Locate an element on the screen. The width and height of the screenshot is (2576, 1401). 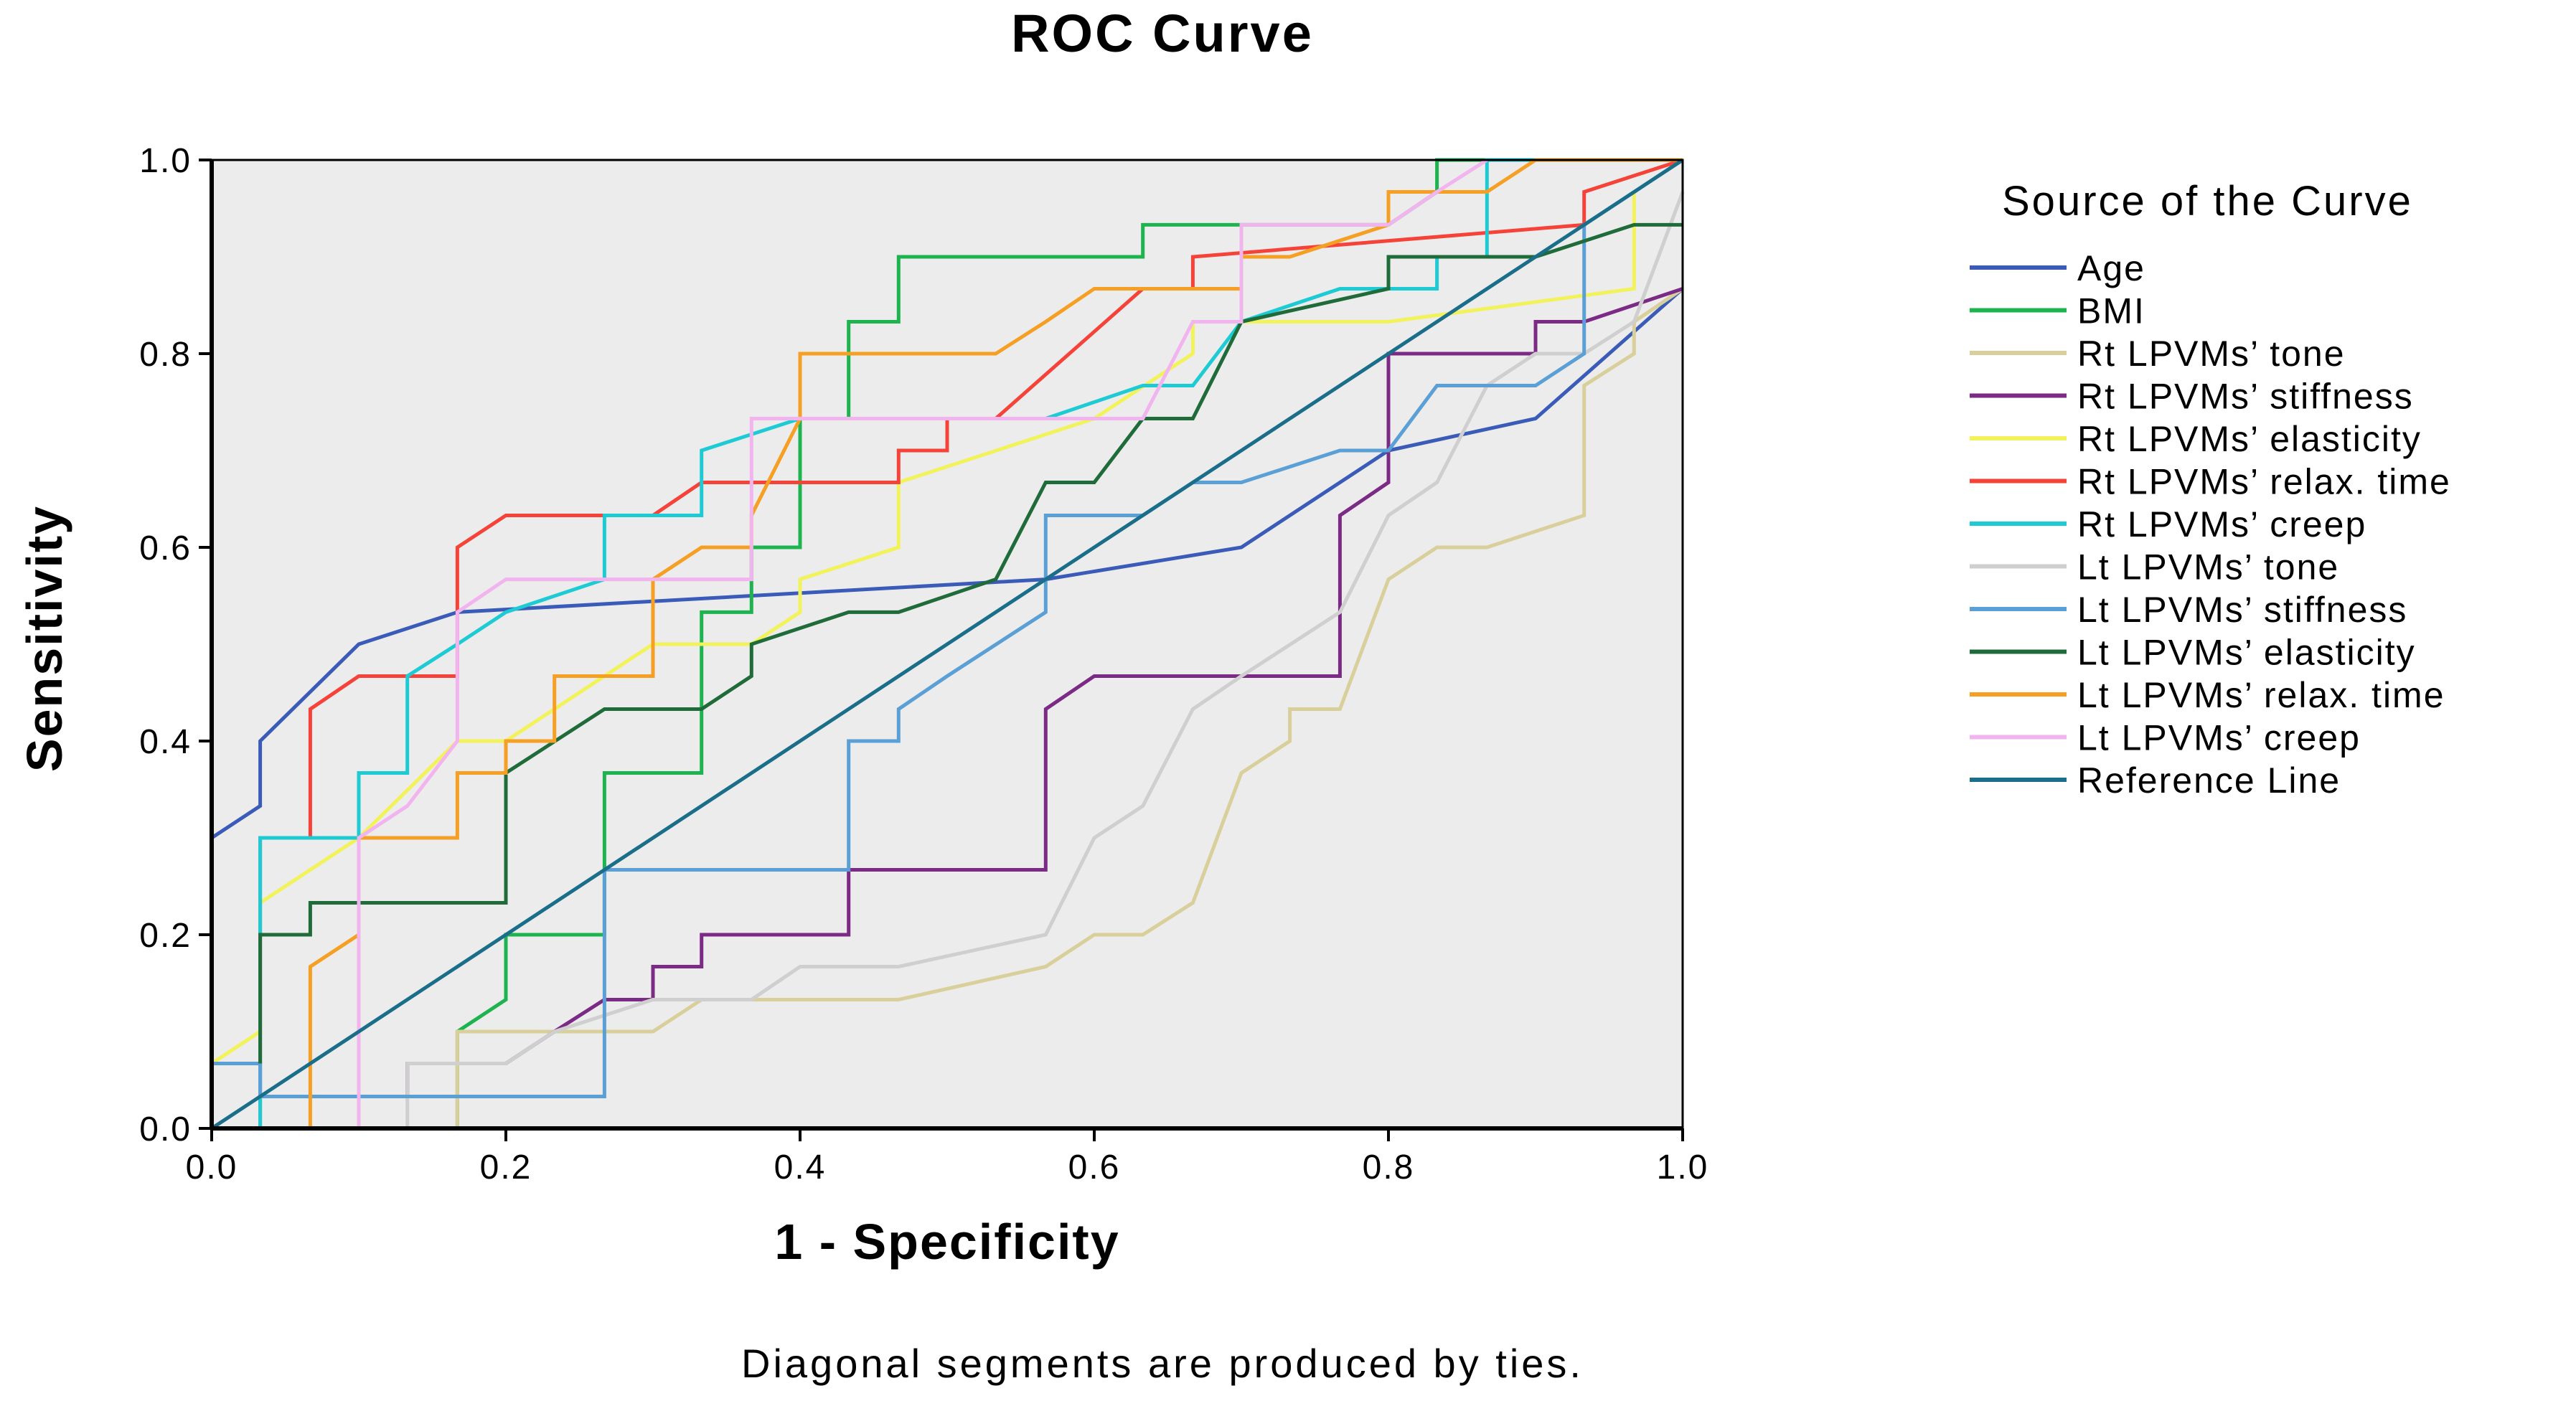
legend-label-2: Rt LPVMs’ tone is located at coordinates (2211, 354).